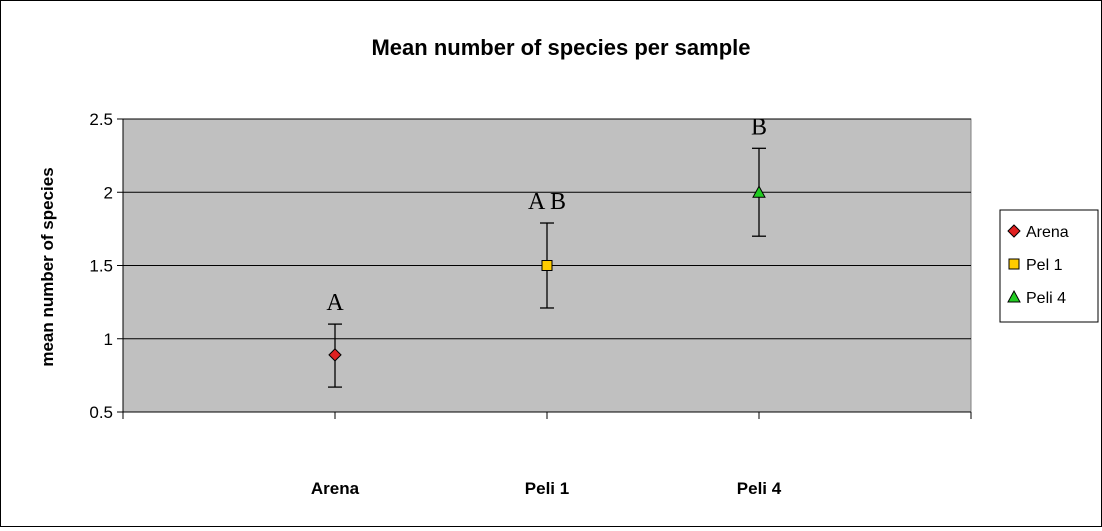 This screenshot has height=531, width=1102. Describe the element at coordinates (547, 455) in the screenshot. I see `x-ticks: Arena Peli 1 Peli 4` at that location.